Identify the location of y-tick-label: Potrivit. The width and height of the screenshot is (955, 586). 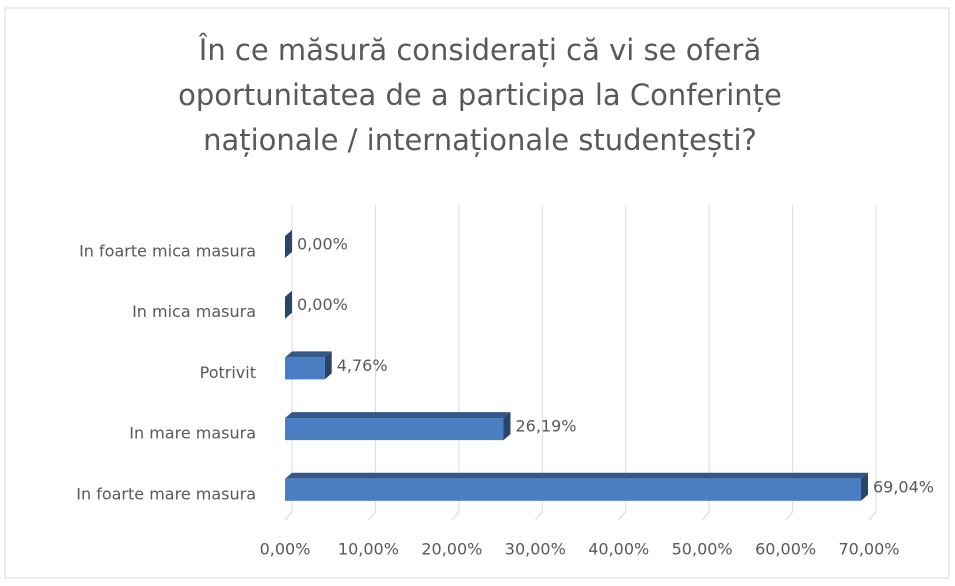
(228, 372).